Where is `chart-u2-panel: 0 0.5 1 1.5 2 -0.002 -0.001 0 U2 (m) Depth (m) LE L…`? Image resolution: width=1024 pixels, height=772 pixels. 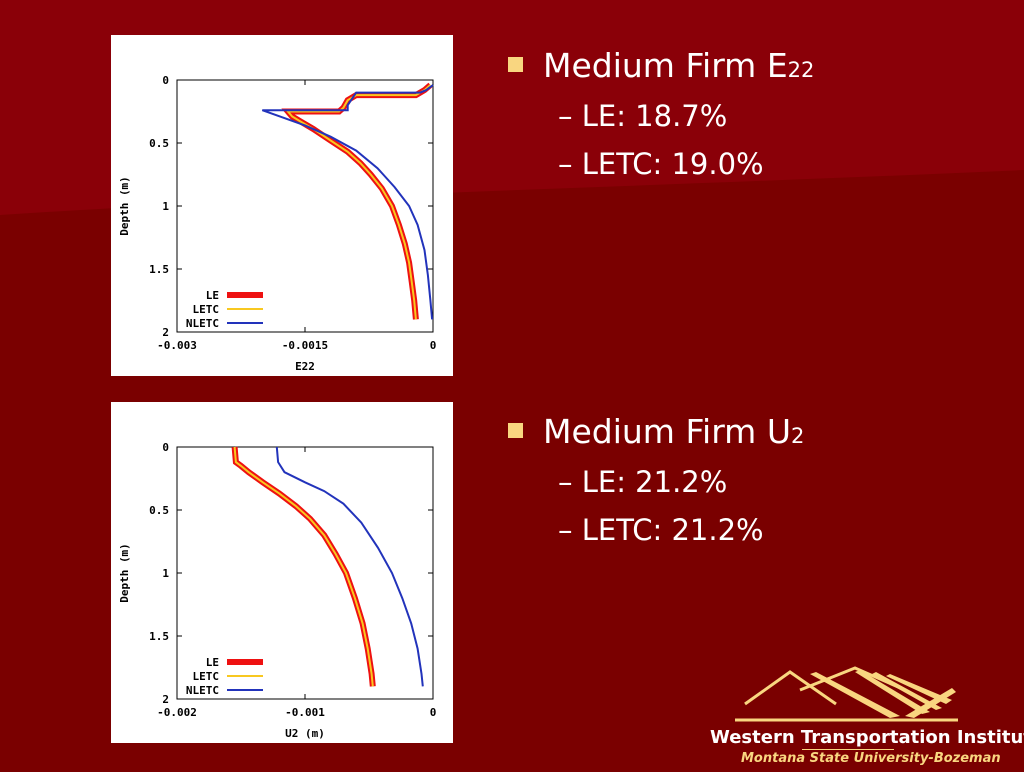
chart-u2-panel: 0 0.5 1 1.5 2 -0.002 -0.001 0 U2 (m) Depth (m) LE L… is located at coordinates (282, 572).